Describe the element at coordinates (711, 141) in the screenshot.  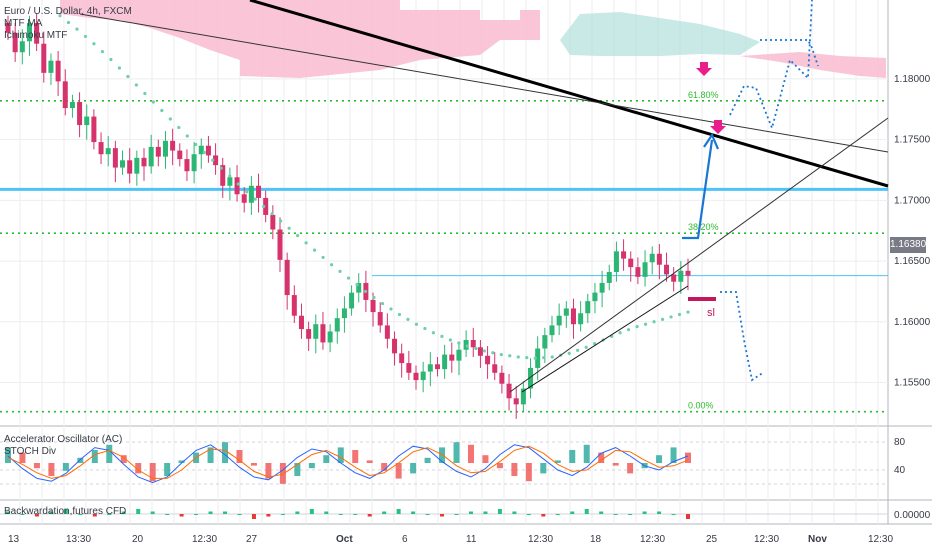
I see `projection-arrowhead` at that location.